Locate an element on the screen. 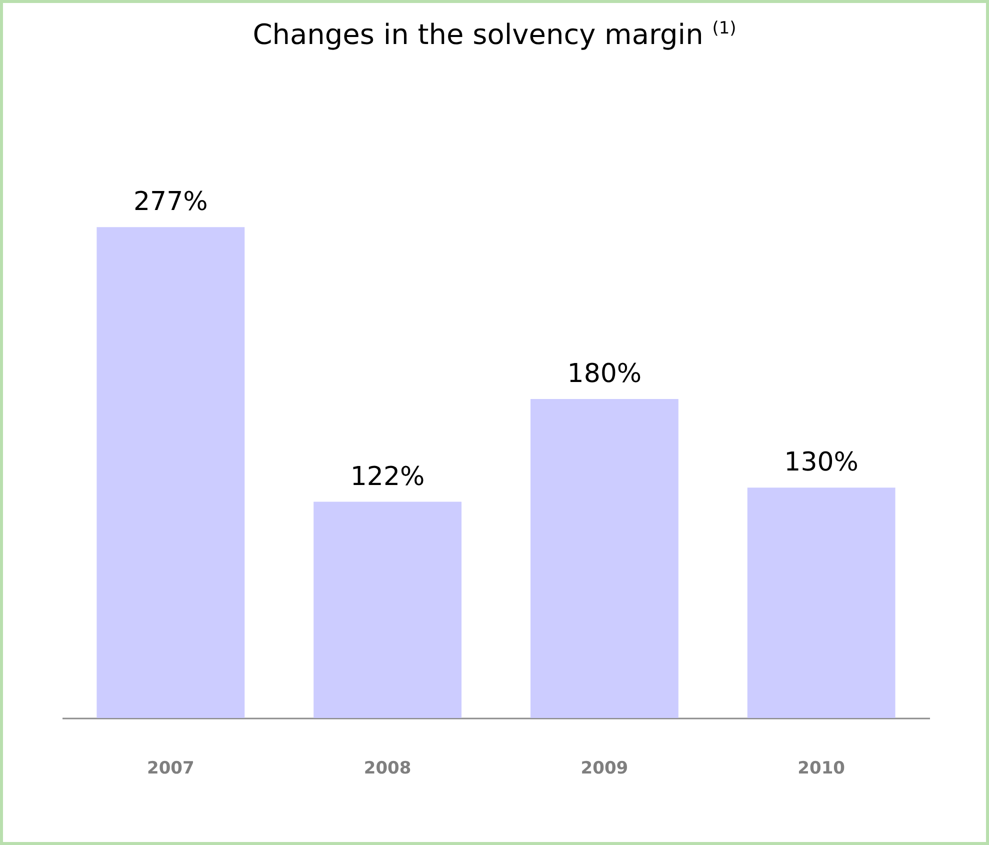 This screenshot has width=989, height=845. x-tick-label: 2010 is located at coordinates (822, 768).